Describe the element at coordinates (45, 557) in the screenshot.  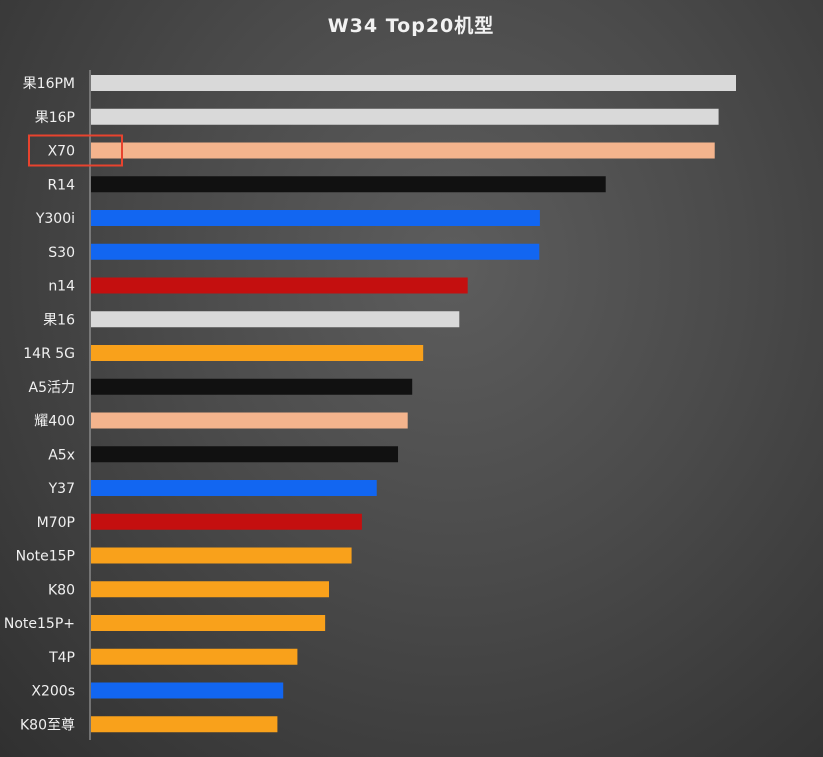
I see `category-label-14: Note15P` at that location.